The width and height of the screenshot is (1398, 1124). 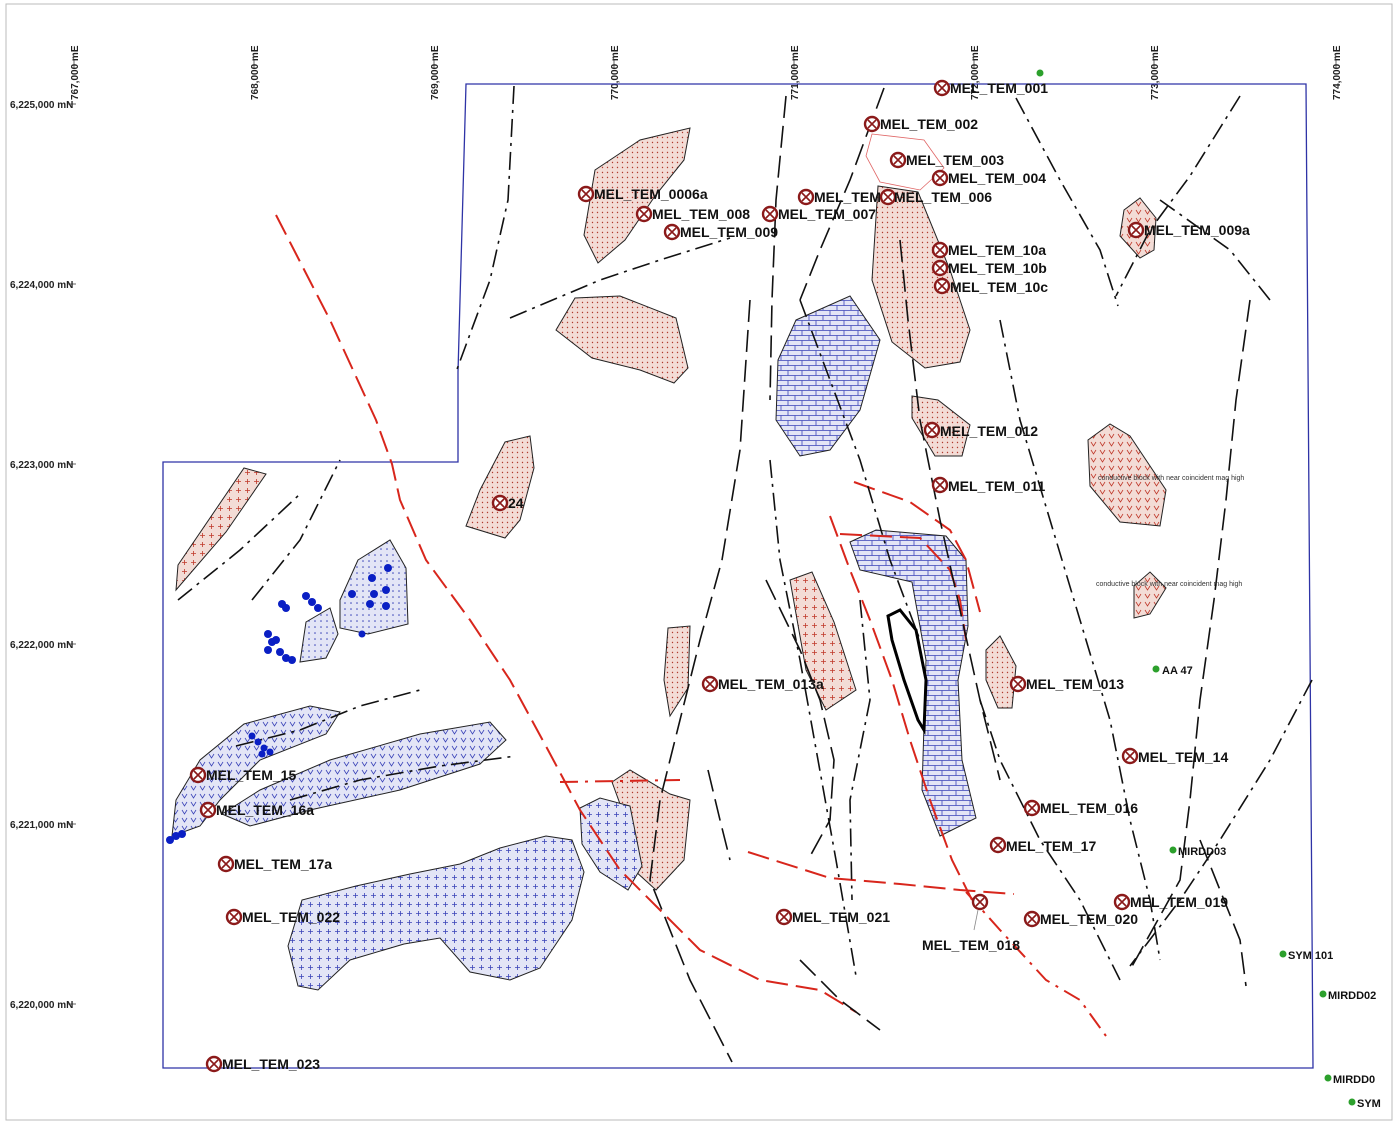 What do you see at coordinates (1177, 671) in the screenshot?
I see `drillhole-label: AA 47` at bounding box center [1177, 671].